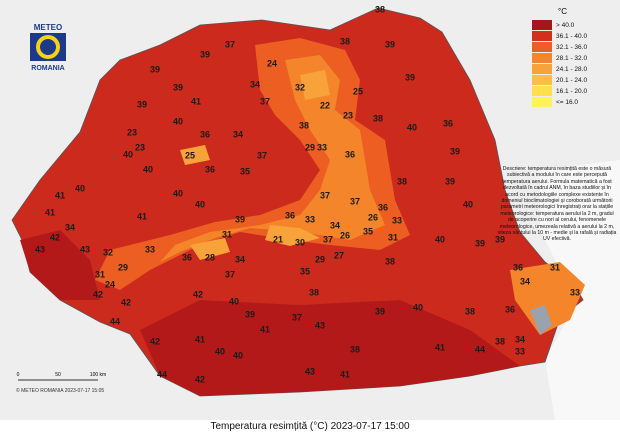 Image resolution: width=620 pixels, height=439 pixels. Describe the element at coordinates (541, 320) in the screenshot. I see `lake` at that location.